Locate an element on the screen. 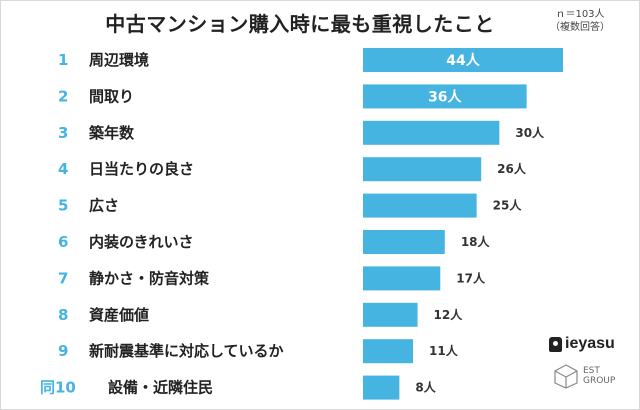  data-label: 36人 is located at coordinates (445, 96).